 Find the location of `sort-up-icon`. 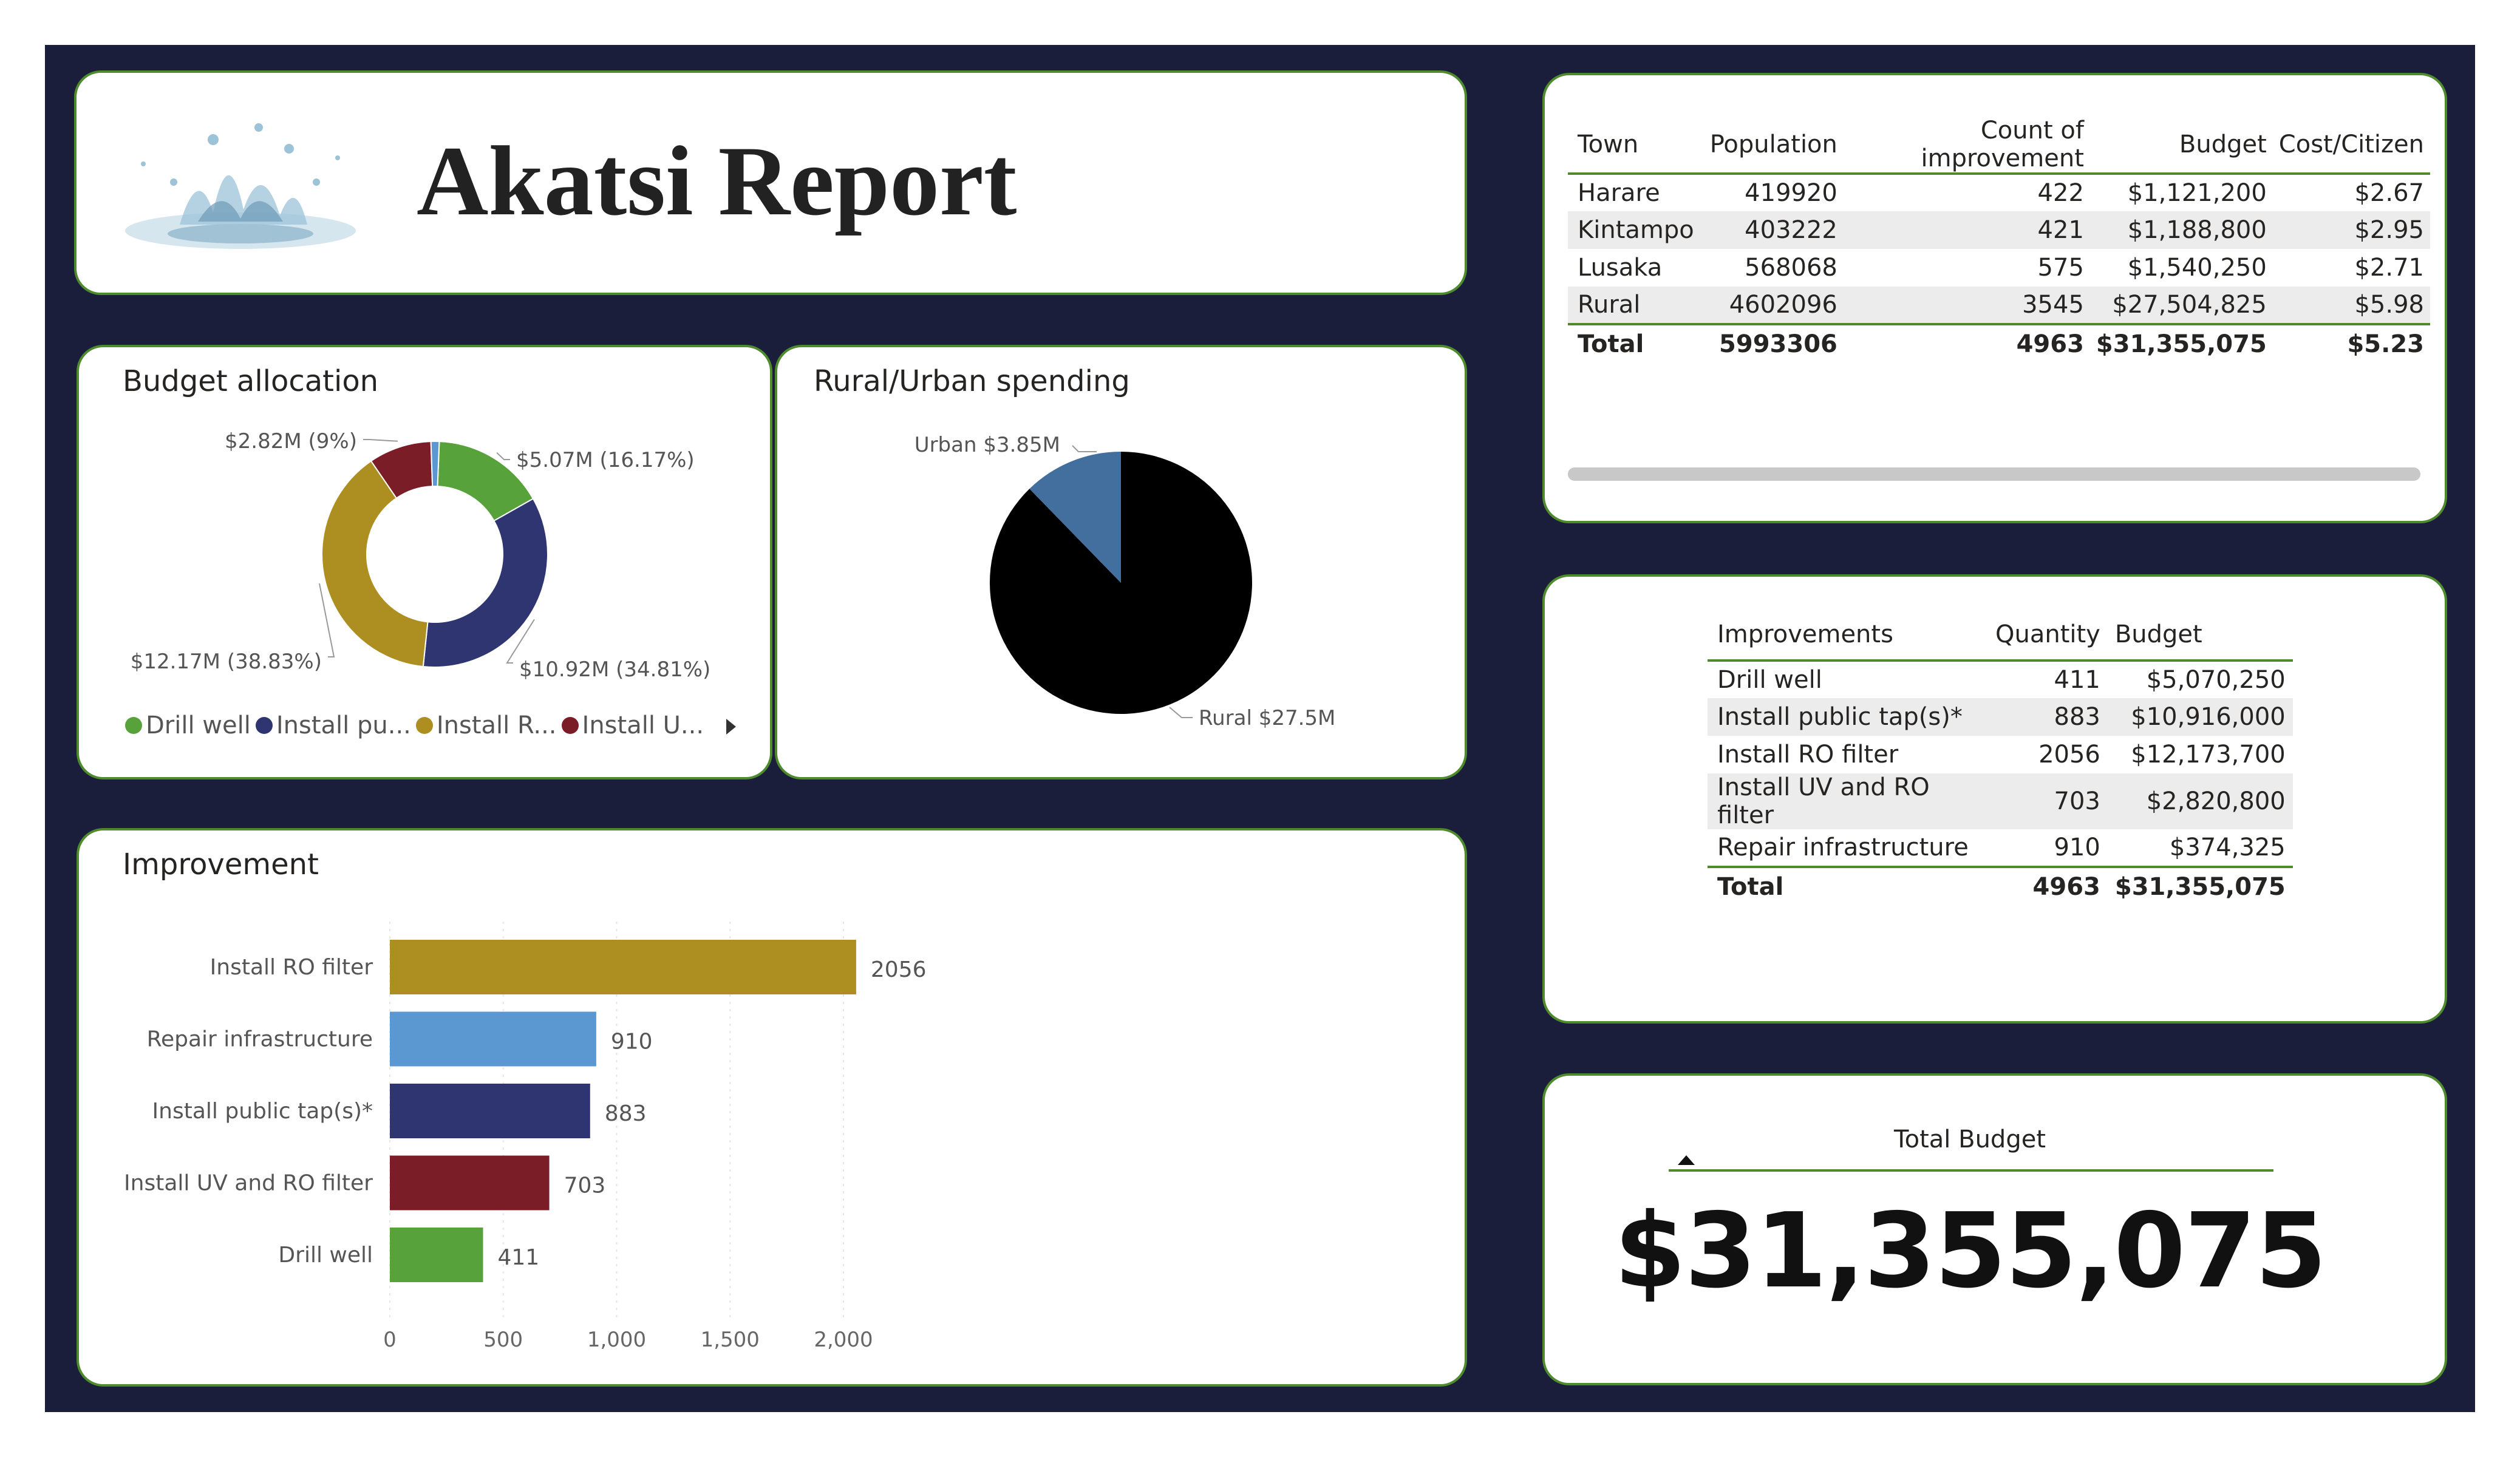

sort-up-icon is located at coordinates (1686, 1160).